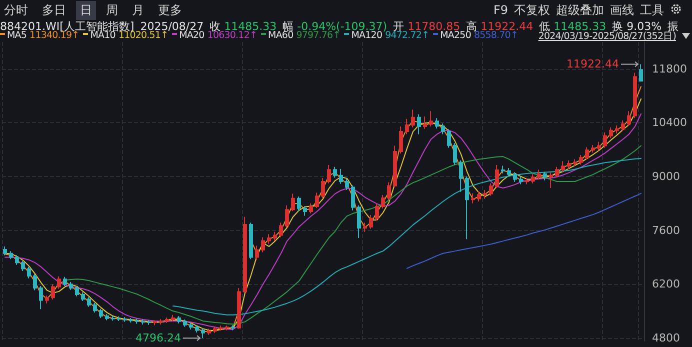 The height and width of the screenshot is (347, 692). What do you see at coordinates (669, 69) in the screenshot?
I see `y-tick-label: 11800` at bounding box center [669, 69].